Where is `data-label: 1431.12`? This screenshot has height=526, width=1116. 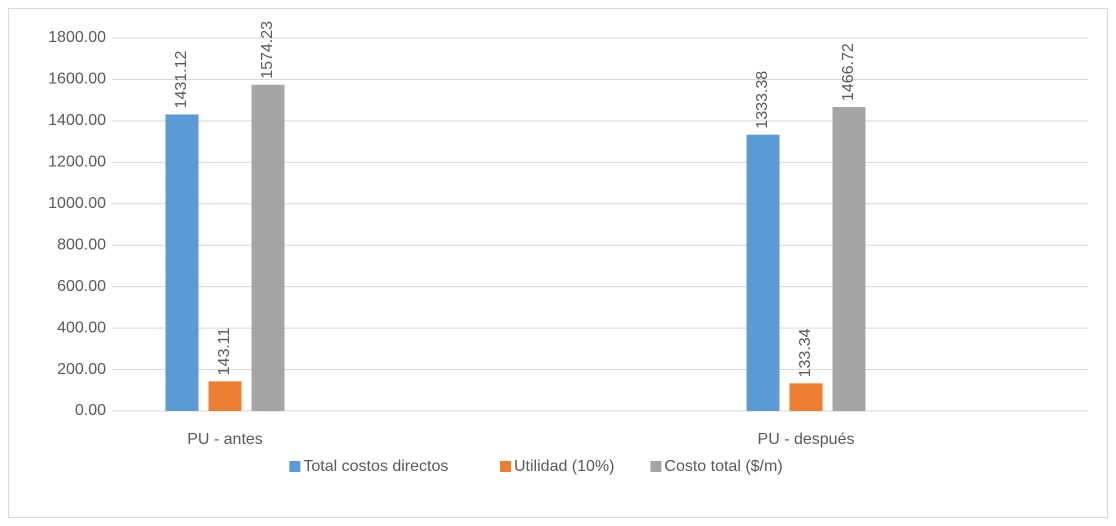
data-label: 1431.12 is located at coordinates (181, 80).